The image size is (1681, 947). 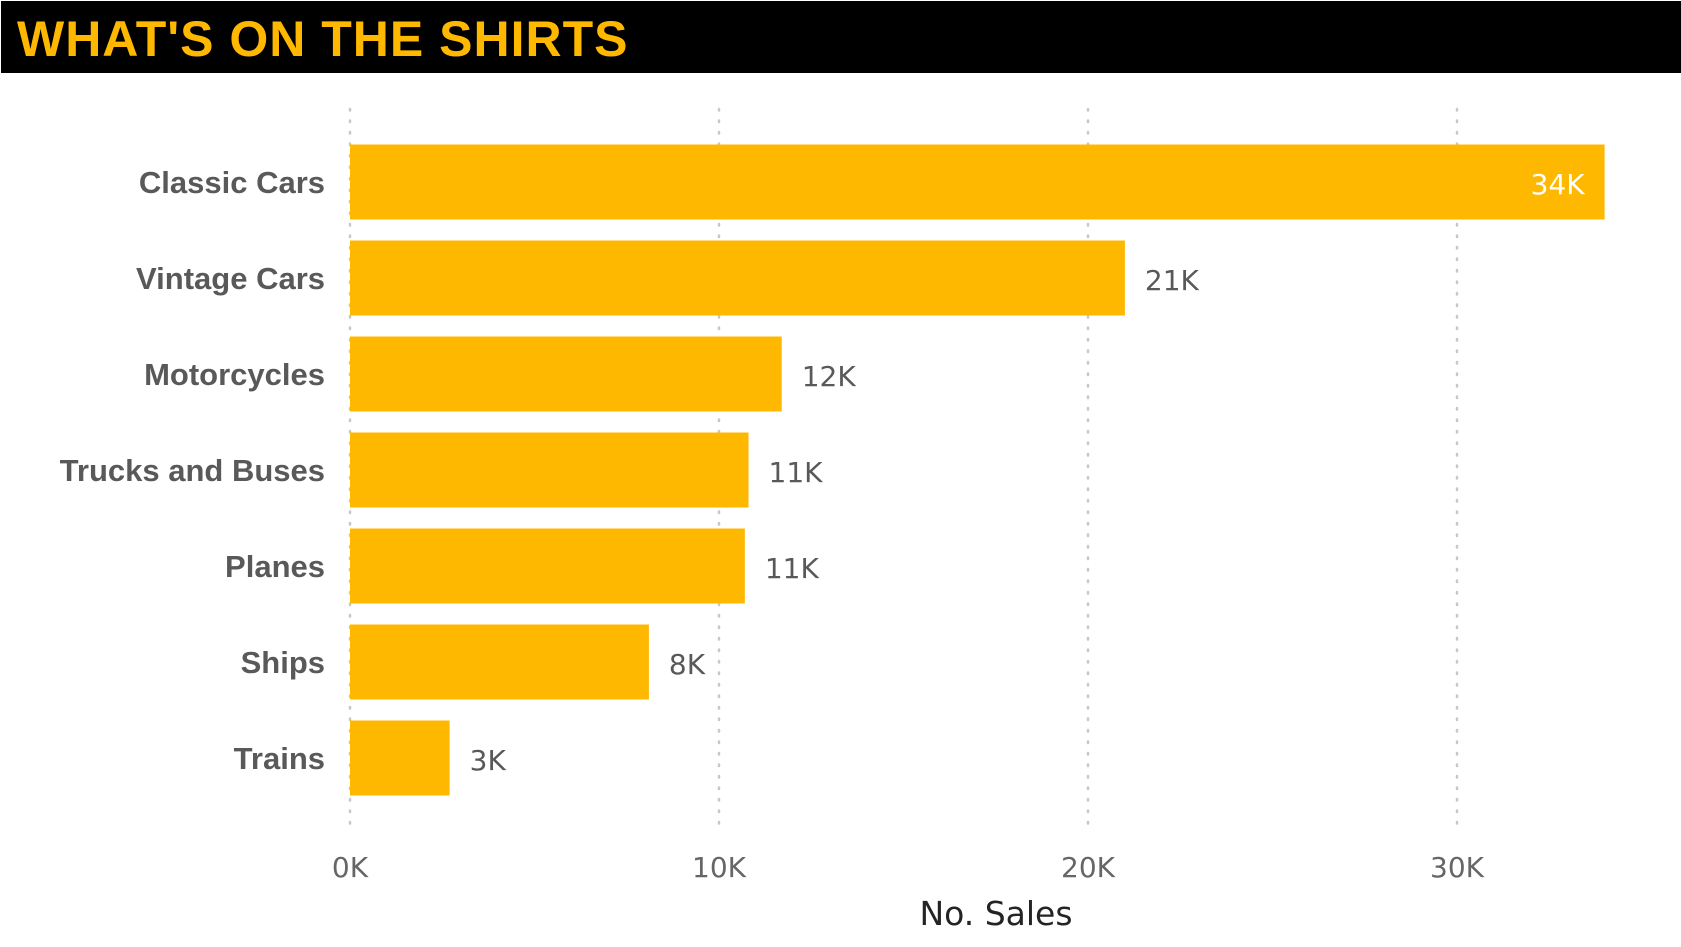 I want to click on data-label: 12K, so click(x=829, y=376).